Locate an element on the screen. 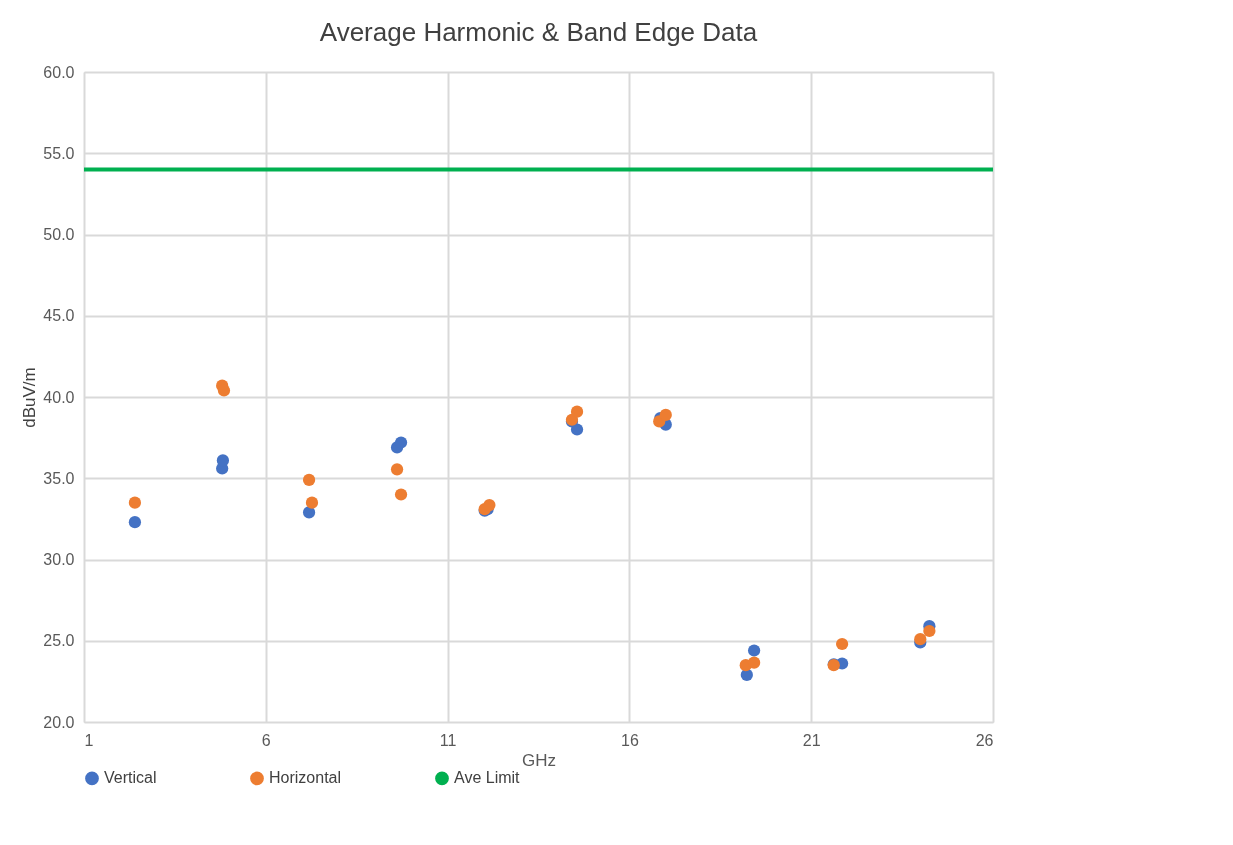  y-tick-label: 60.0 is located at coordinates (59, 72).